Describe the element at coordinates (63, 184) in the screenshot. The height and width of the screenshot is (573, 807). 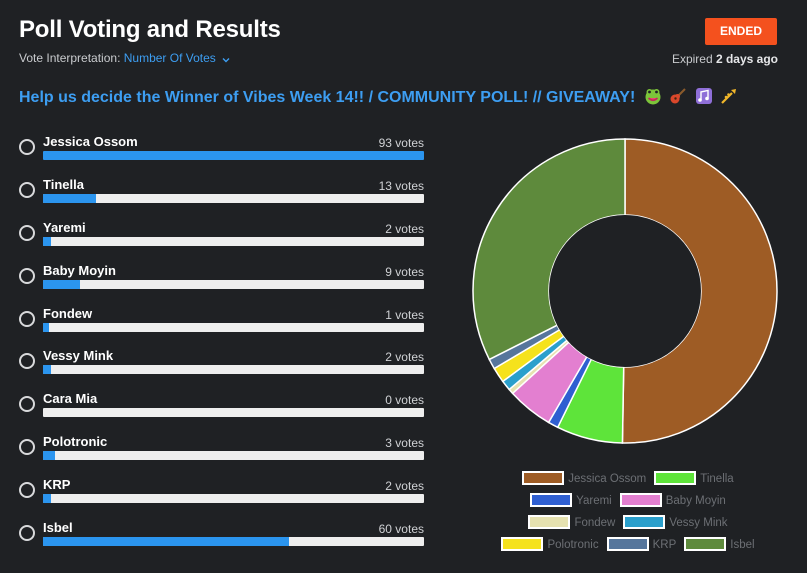
I see `option-name: Tinella` at that location.